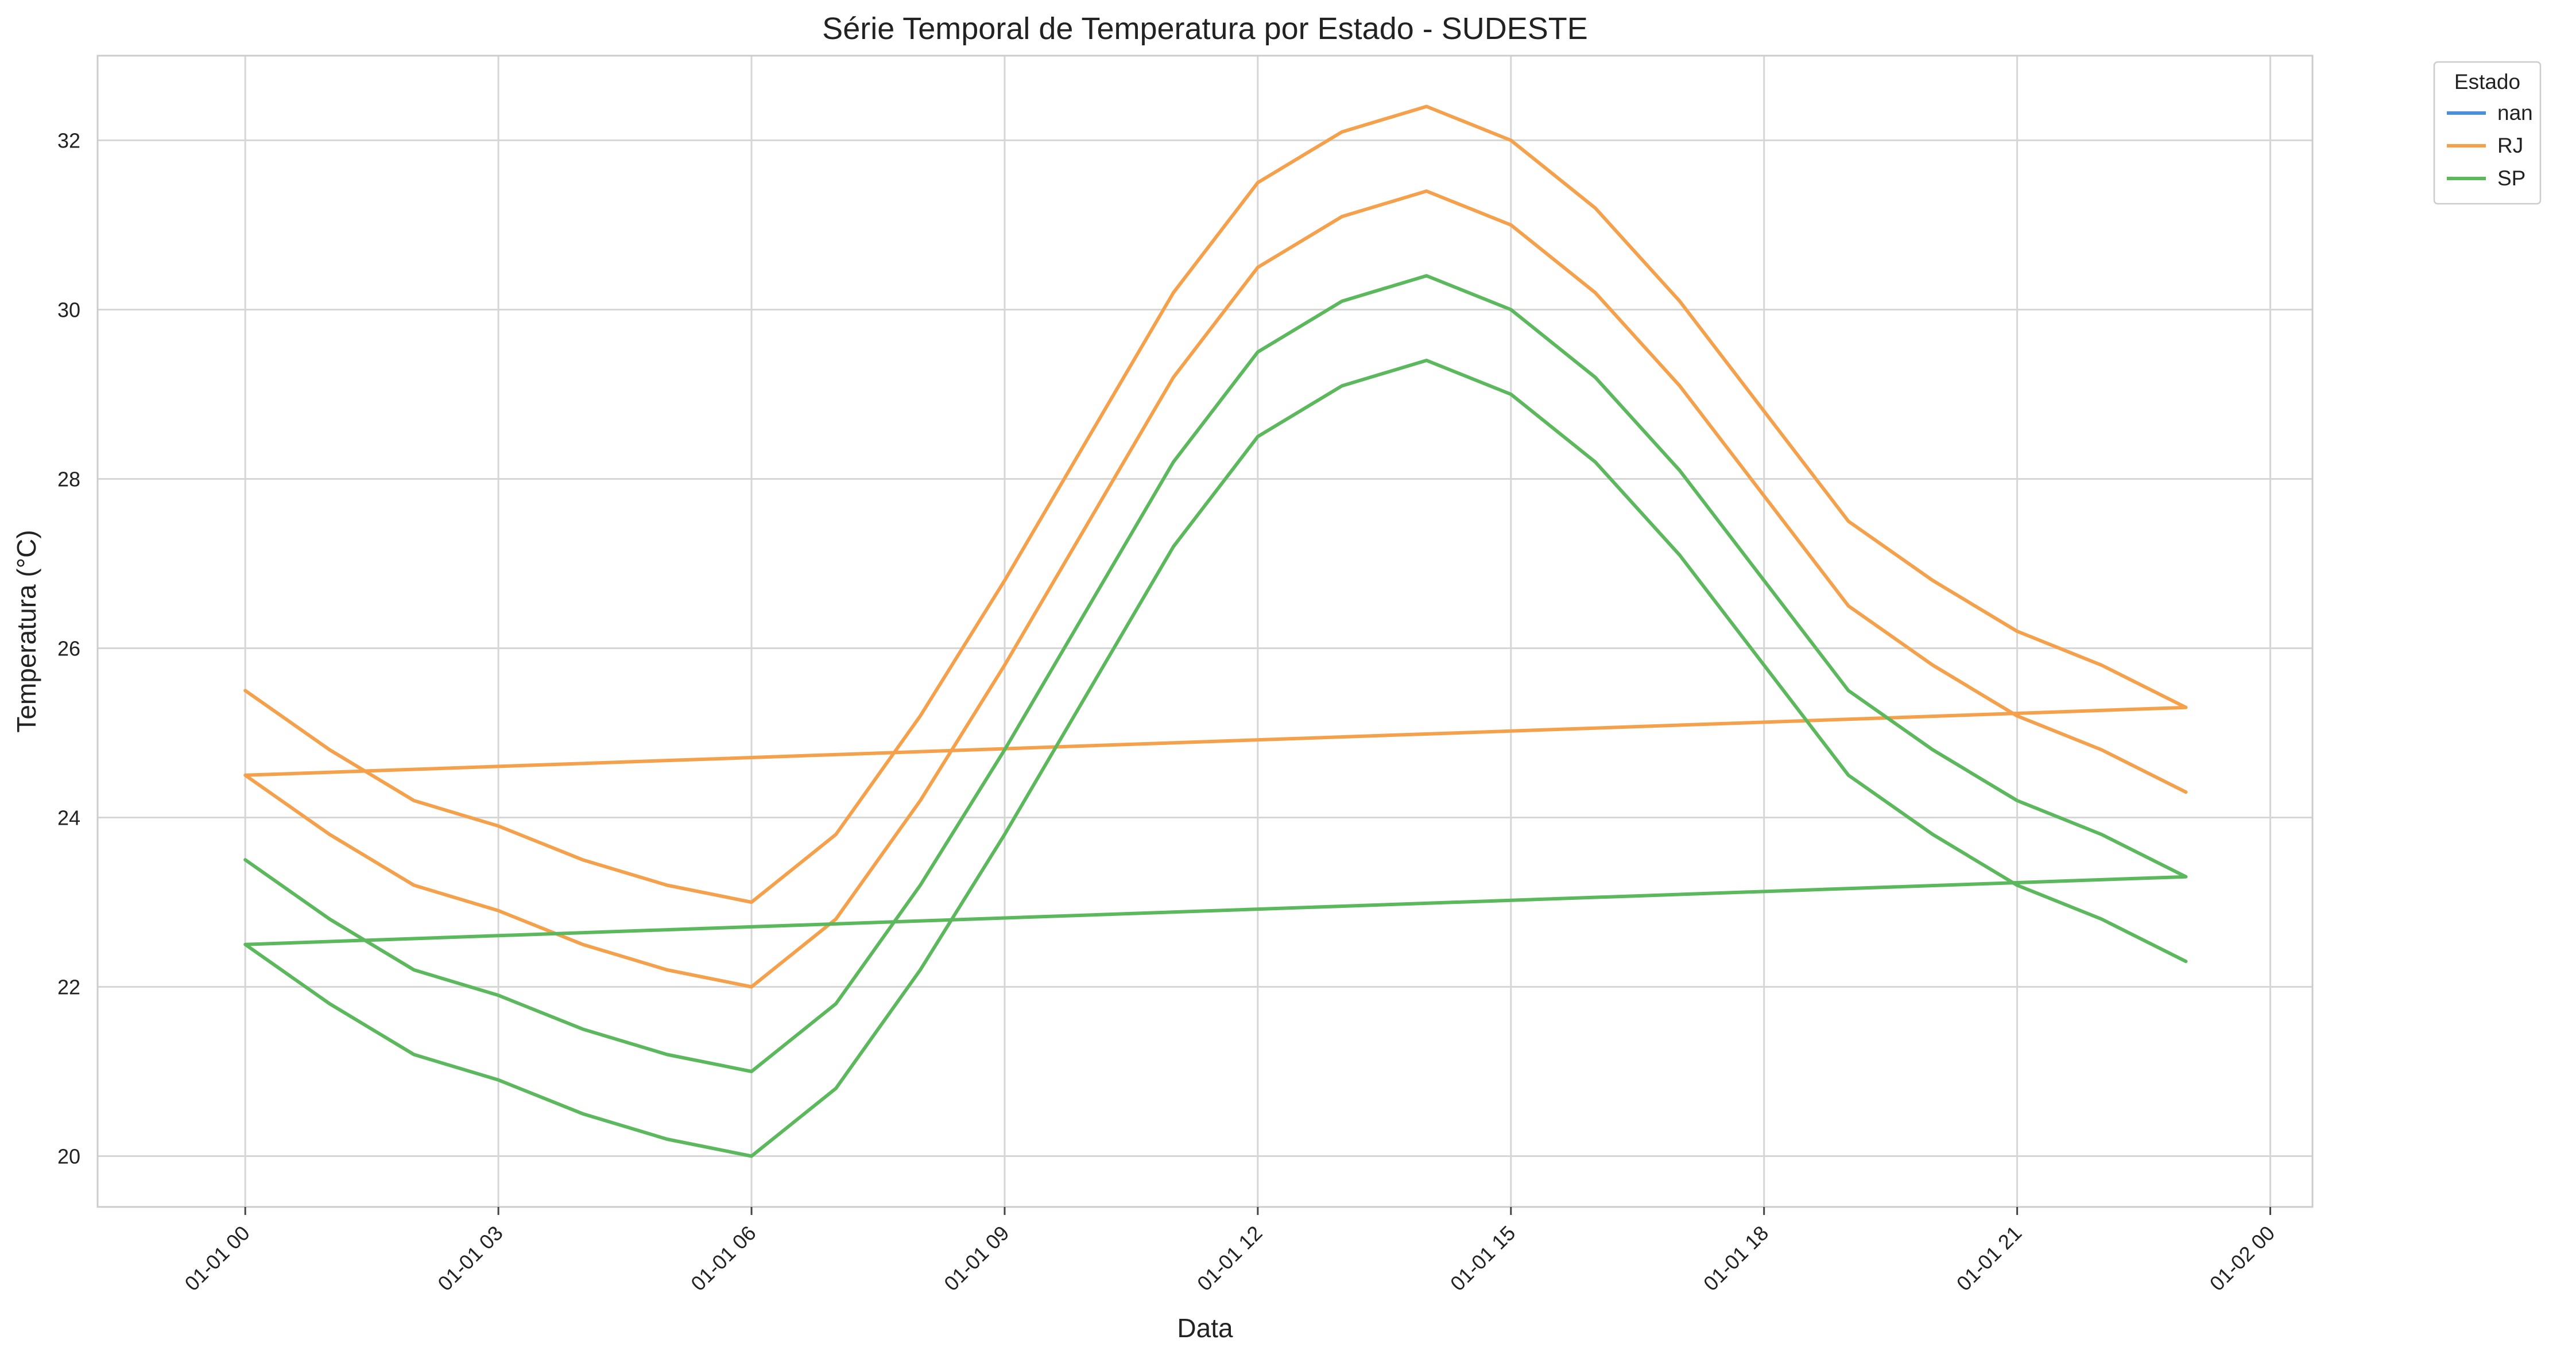  Describe the element at coordinates (68, 141) in the screenshot. I see `y-tick-label: 32` at that location.